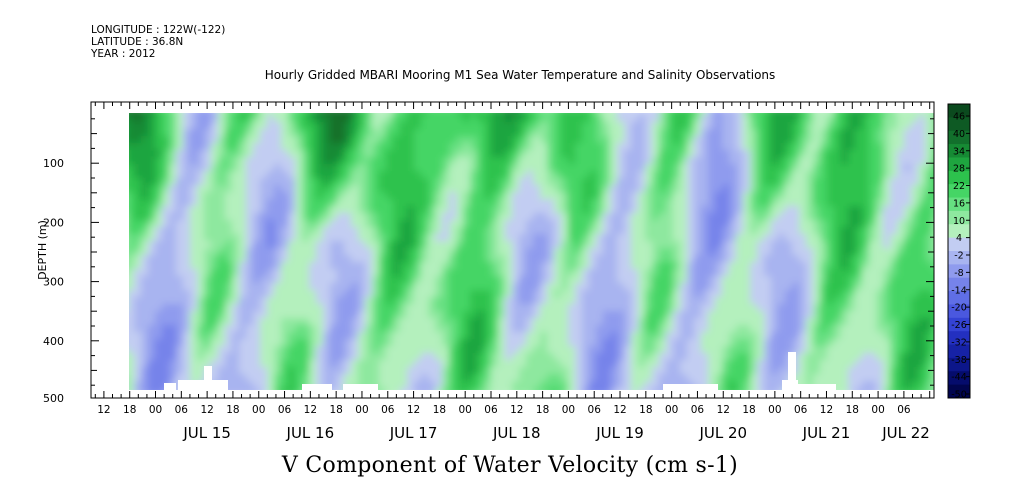  What do you see at coordinates (137, 42) in the screenshot?
I see `latitude-label: LATITUDE : 36.8N` at bounding box center [137, 42].